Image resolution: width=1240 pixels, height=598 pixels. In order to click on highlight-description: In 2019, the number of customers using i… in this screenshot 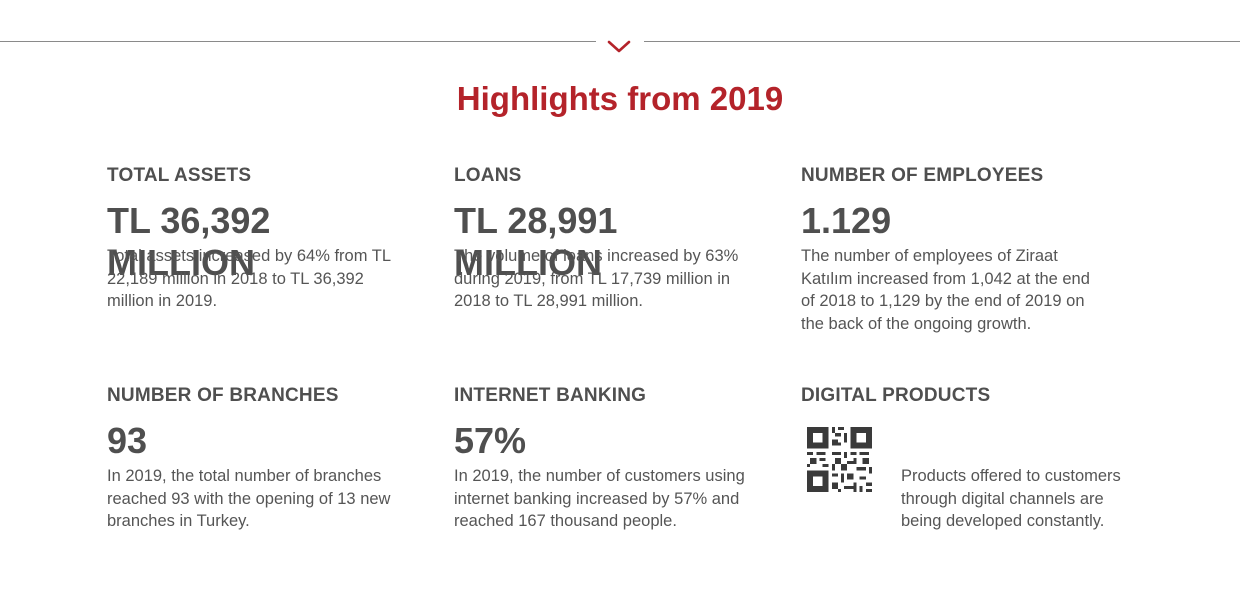, I will do `click(599, 498)`.